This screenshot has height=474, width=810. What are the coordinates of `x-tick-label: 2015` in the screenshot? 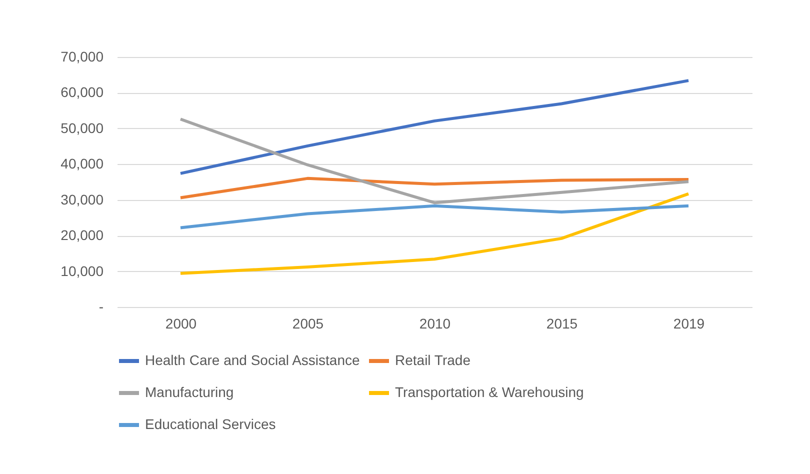 It's located at (562, 324).